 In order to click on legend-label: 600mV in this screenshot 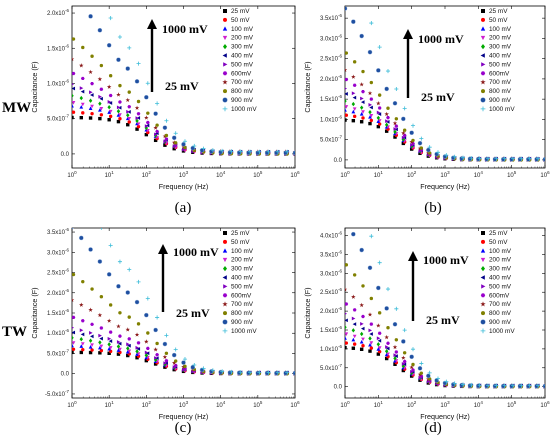, I will do `click(499, 73)`.